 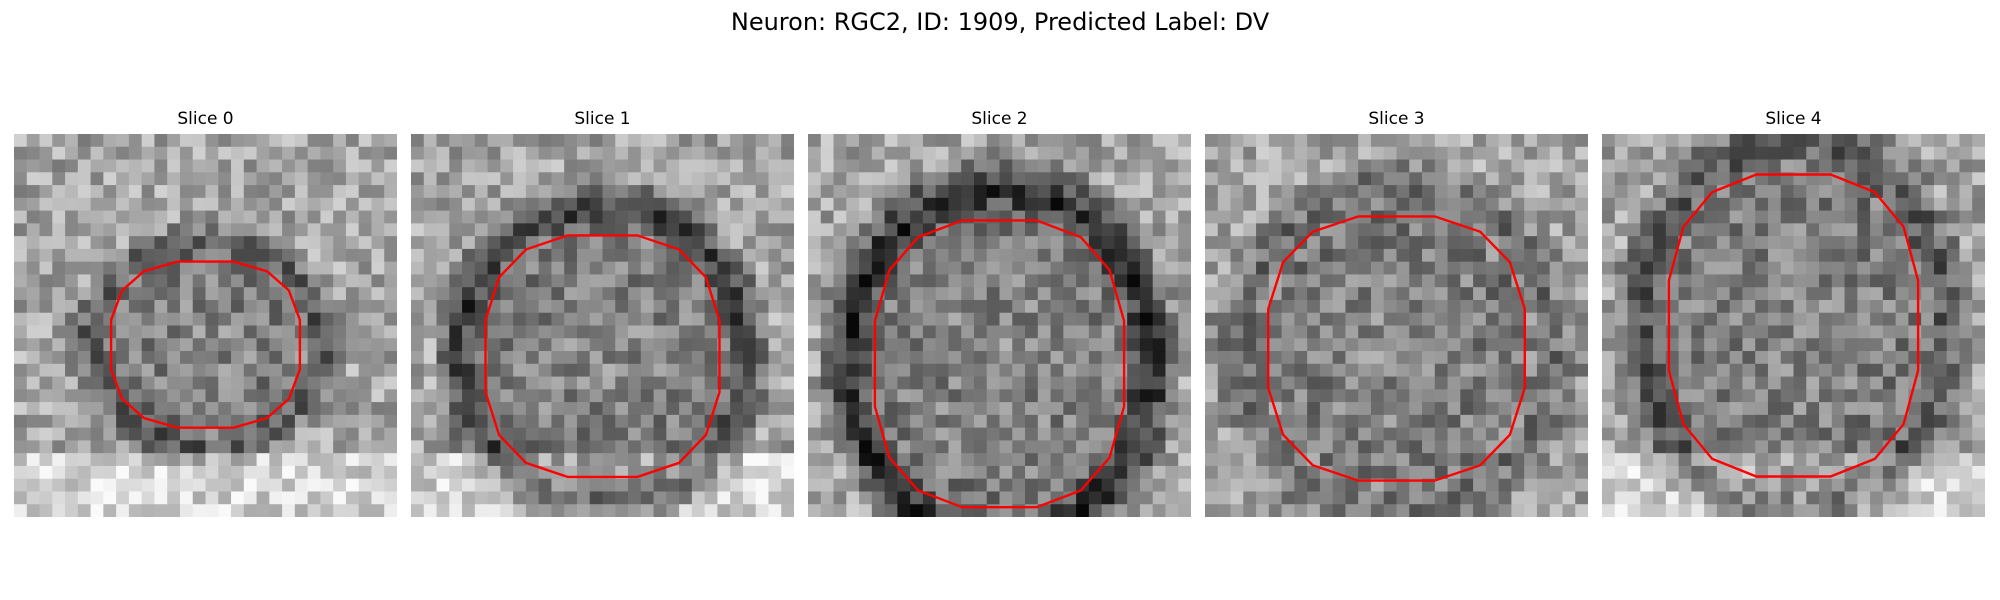 What do you see at coordinates (205, 119) in the screenshot?
I see `slice-title: Slice 0` at bounding box center [205, 119].